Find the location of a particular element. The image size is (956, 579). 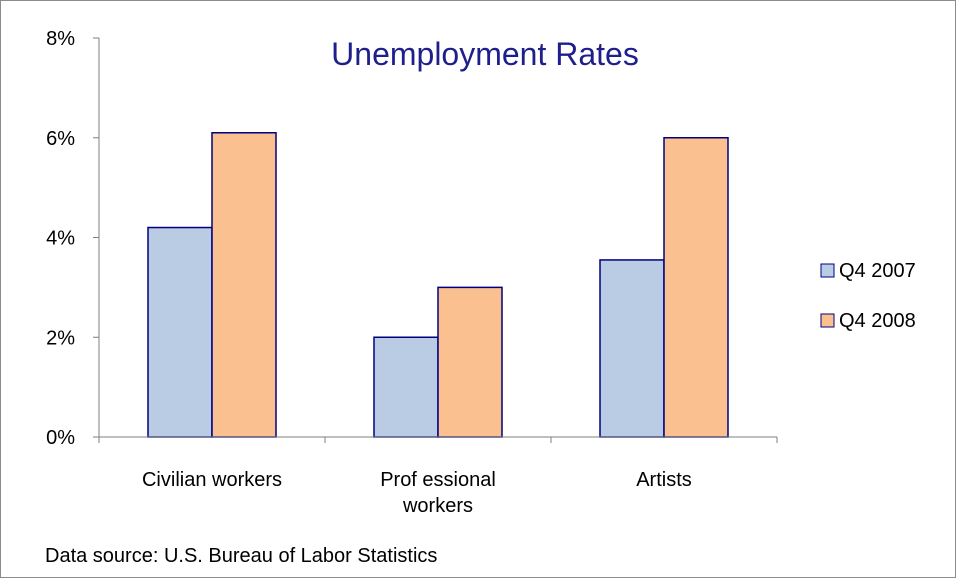

x-category-label: Artists is located at coordinates (664, 480).